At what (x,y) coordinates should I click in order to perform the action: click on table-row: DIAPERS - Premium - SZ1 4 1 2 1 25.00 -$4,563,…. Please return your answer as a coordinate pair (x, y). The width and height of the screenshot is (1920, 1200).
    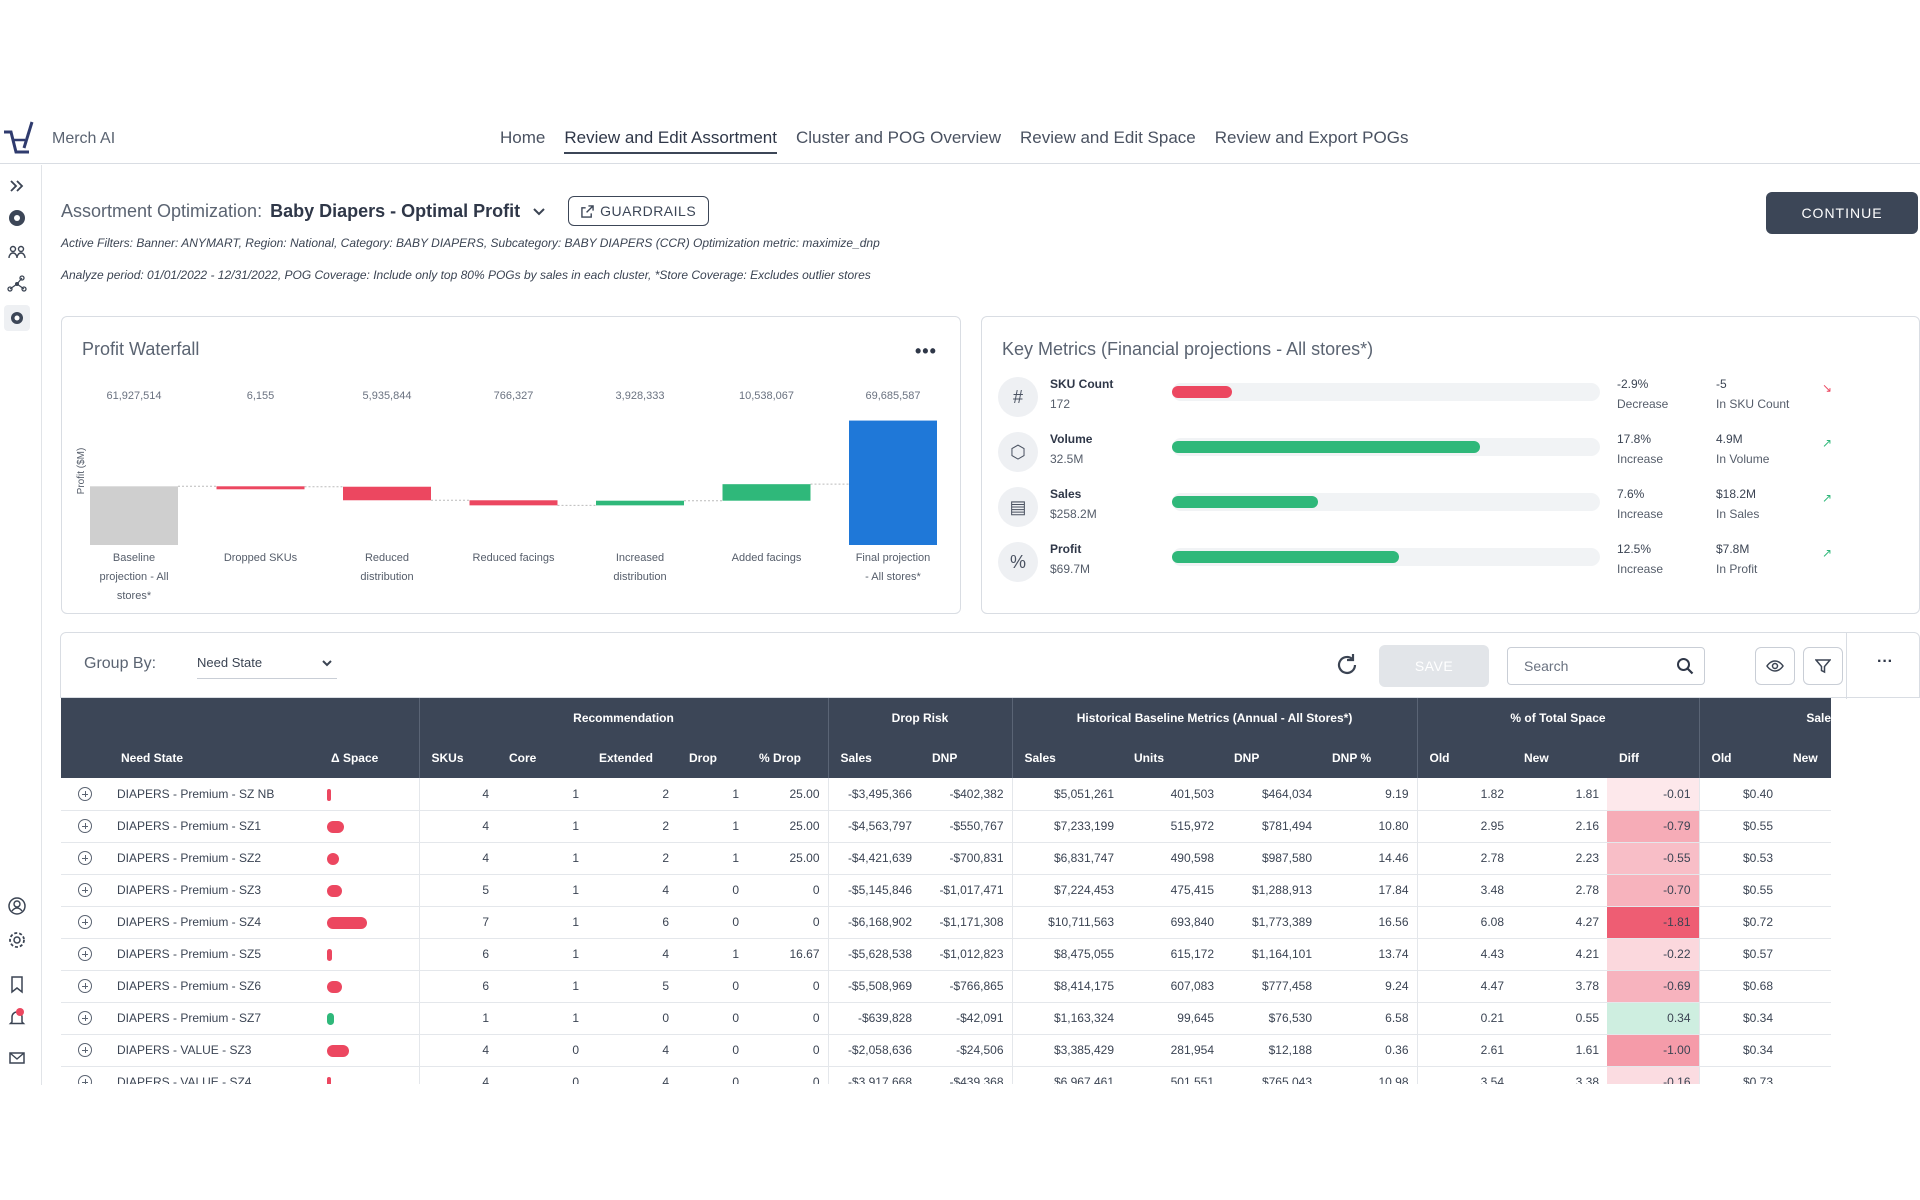
    Looking at the image, I should click on (946, 826).